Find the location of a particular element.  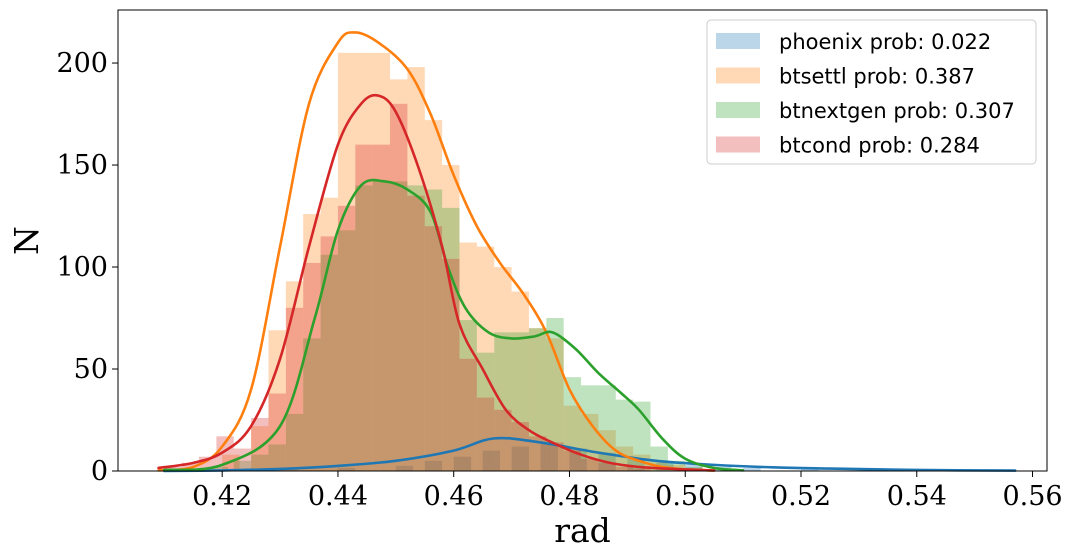

legend-label-btnextgen: btnextgen prob: 0.307 is located at coordinates (897, 111).